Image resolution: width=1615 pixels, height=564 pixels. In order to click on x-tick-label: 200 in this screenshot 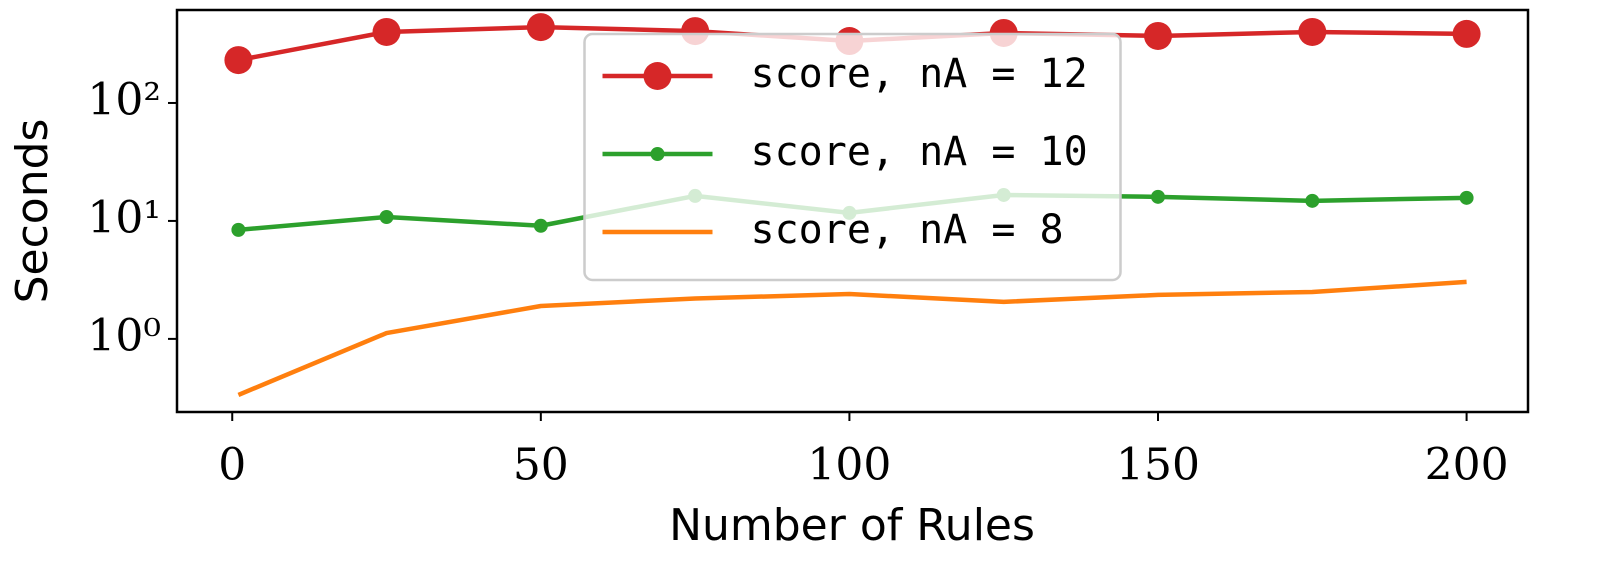, I will do `click(1467, 465)`.